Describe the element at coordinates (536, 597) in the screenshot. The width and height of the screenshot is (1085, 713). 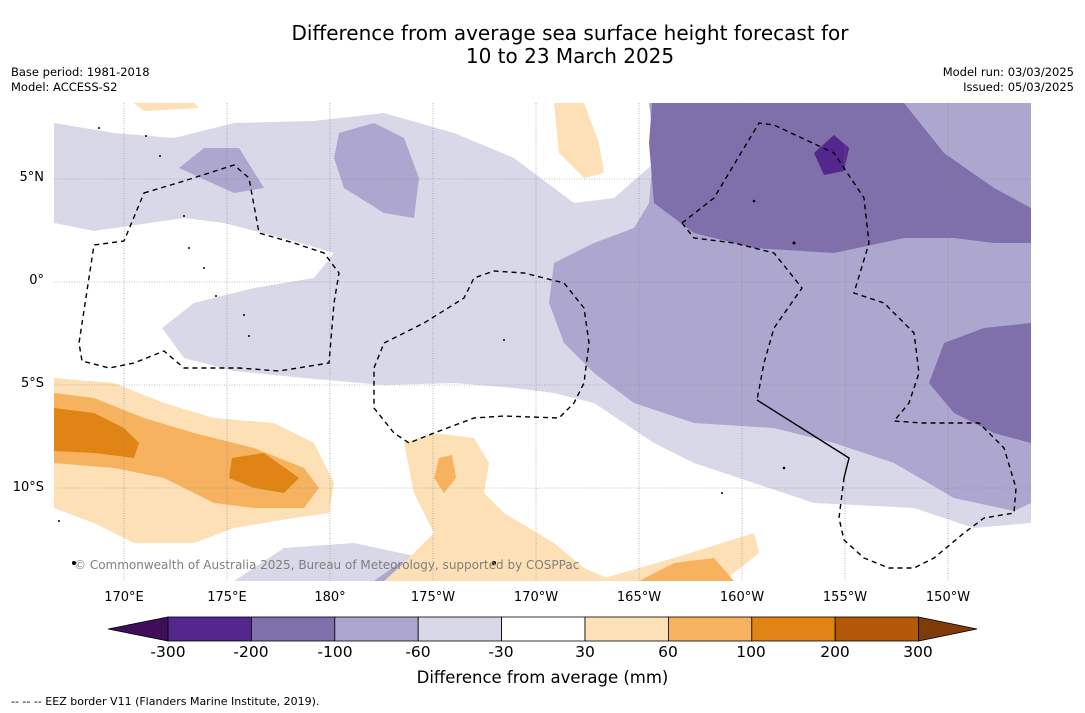
I see `lon-label-170w: 170°W` at that location.